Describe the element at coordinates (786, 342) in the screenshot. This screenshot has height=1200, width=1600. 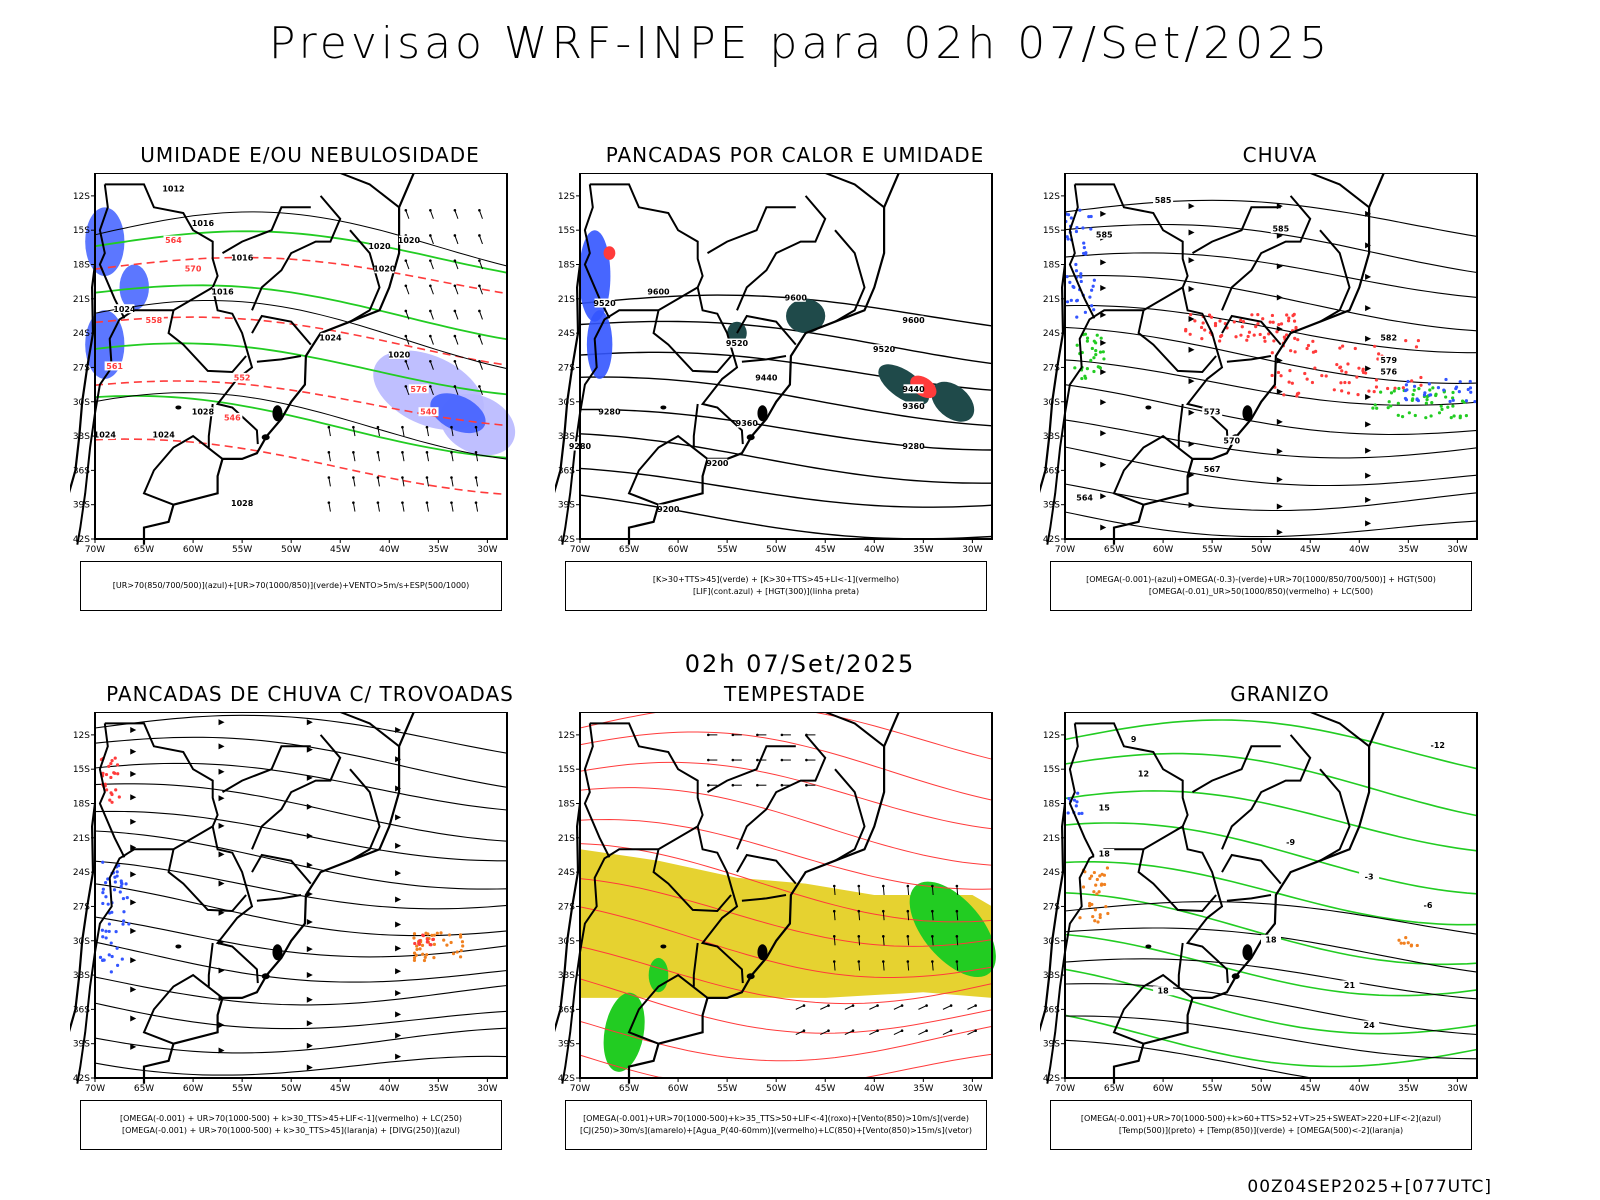
I see `hgt300-contour` at that location.